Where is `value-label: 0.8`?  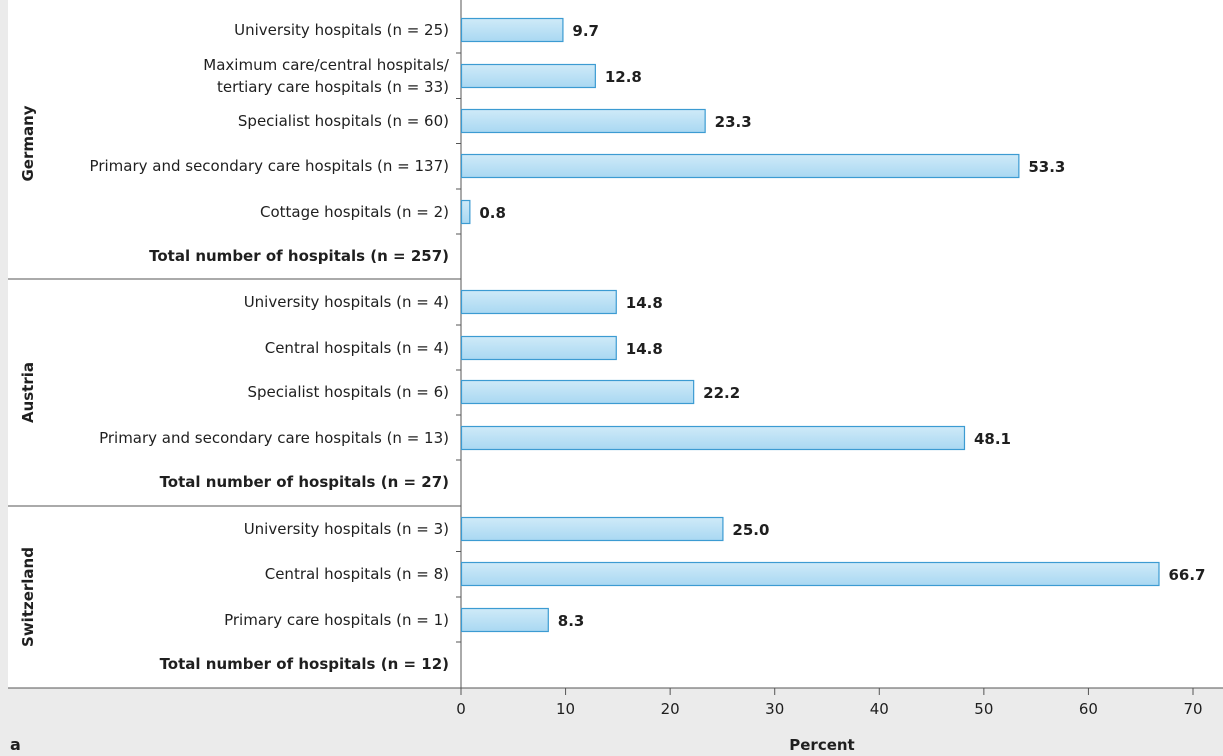 value-label: 0.8 is located at coordinates (492, 213).